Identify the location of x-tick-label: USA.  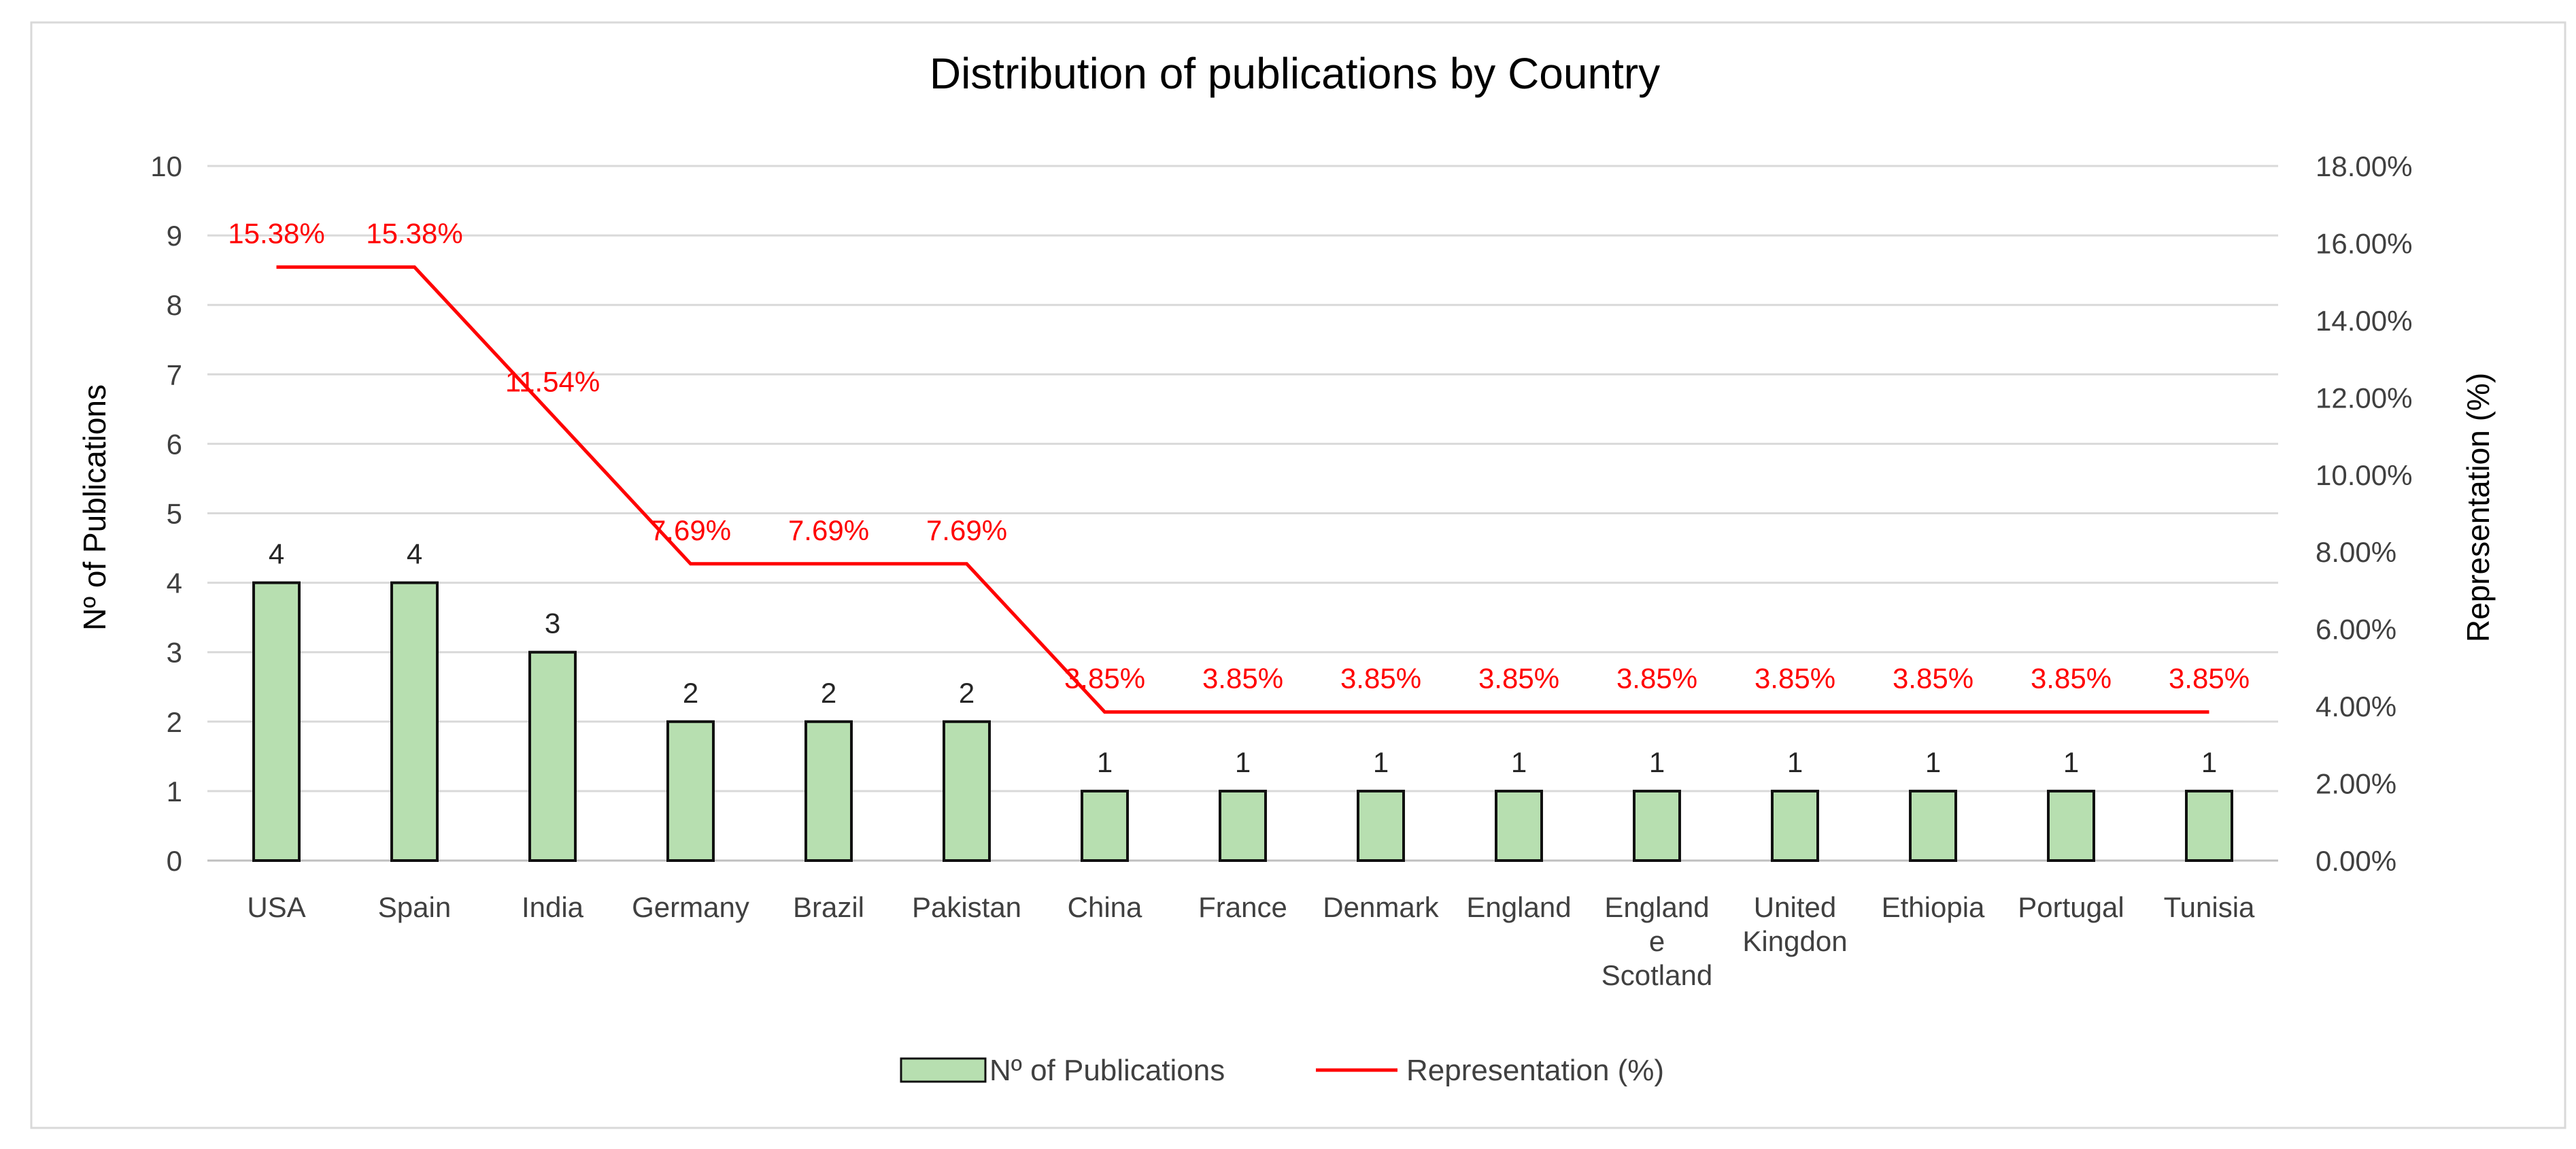
(276, 907).